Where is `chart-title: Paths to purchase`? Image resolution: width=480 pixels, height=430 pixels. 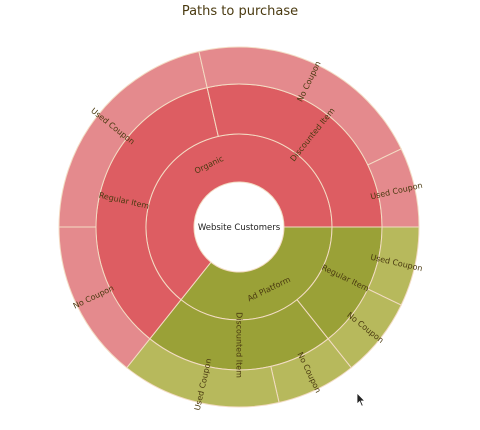
chart-title: Paths to purchase is located at coordinates (240, 11).